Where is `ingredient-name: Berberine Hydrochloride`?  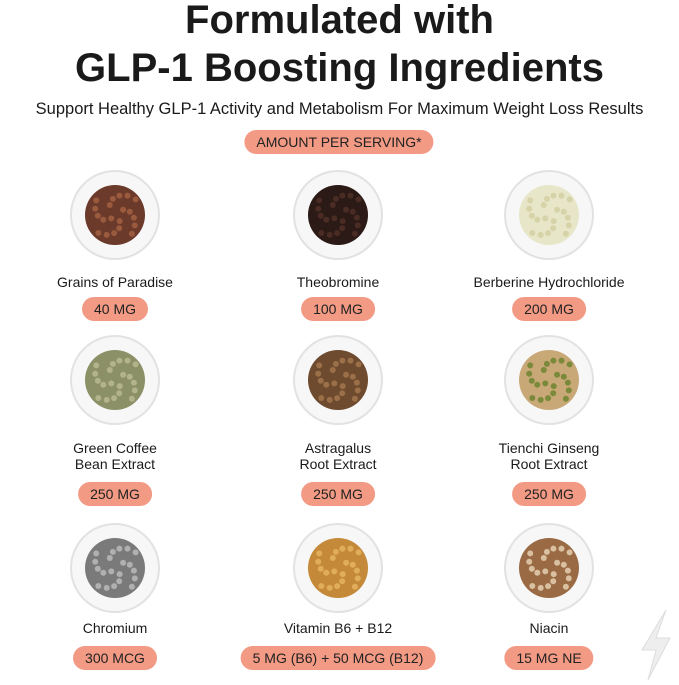 ingredient-name: Berberine Hydrochloride is located at coordinates (549, 282).